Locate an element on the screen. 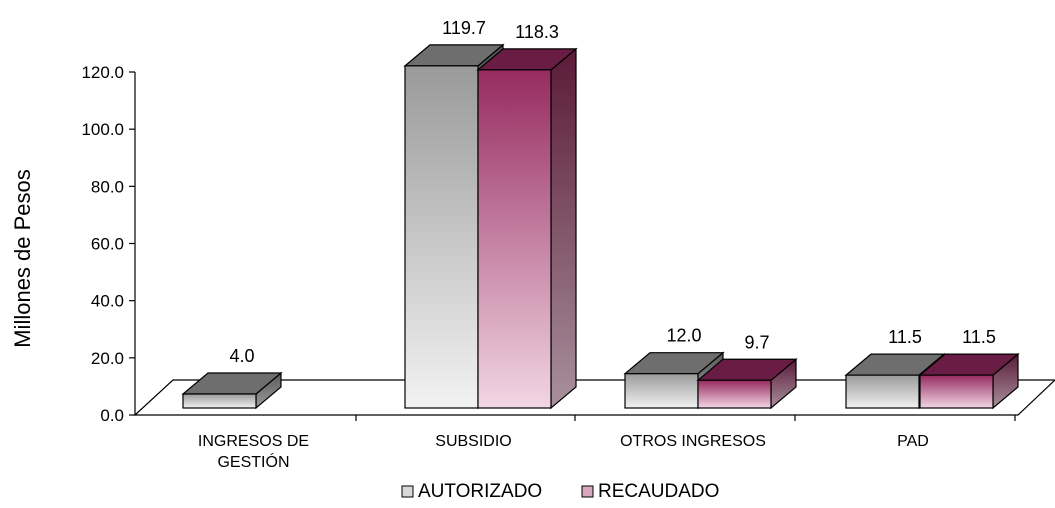  legend-item-recaudado: RECAUDADO is located at coordinates (650, 491).